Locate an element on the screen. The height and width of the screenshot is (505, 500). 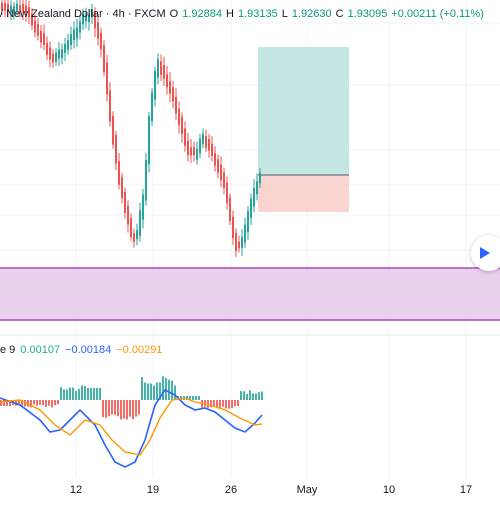
scroll-to-realtime-button is located at coordinates (485, 253).